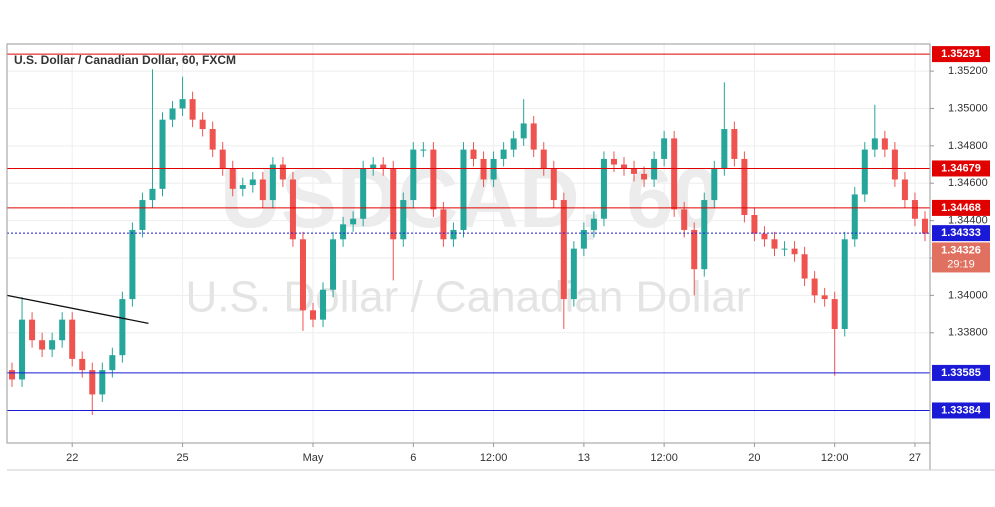  What do you see at coordinates (961, 208) in the screenshot?
I see `price-level-label: 1.34468` at bounding box center [961, 208].